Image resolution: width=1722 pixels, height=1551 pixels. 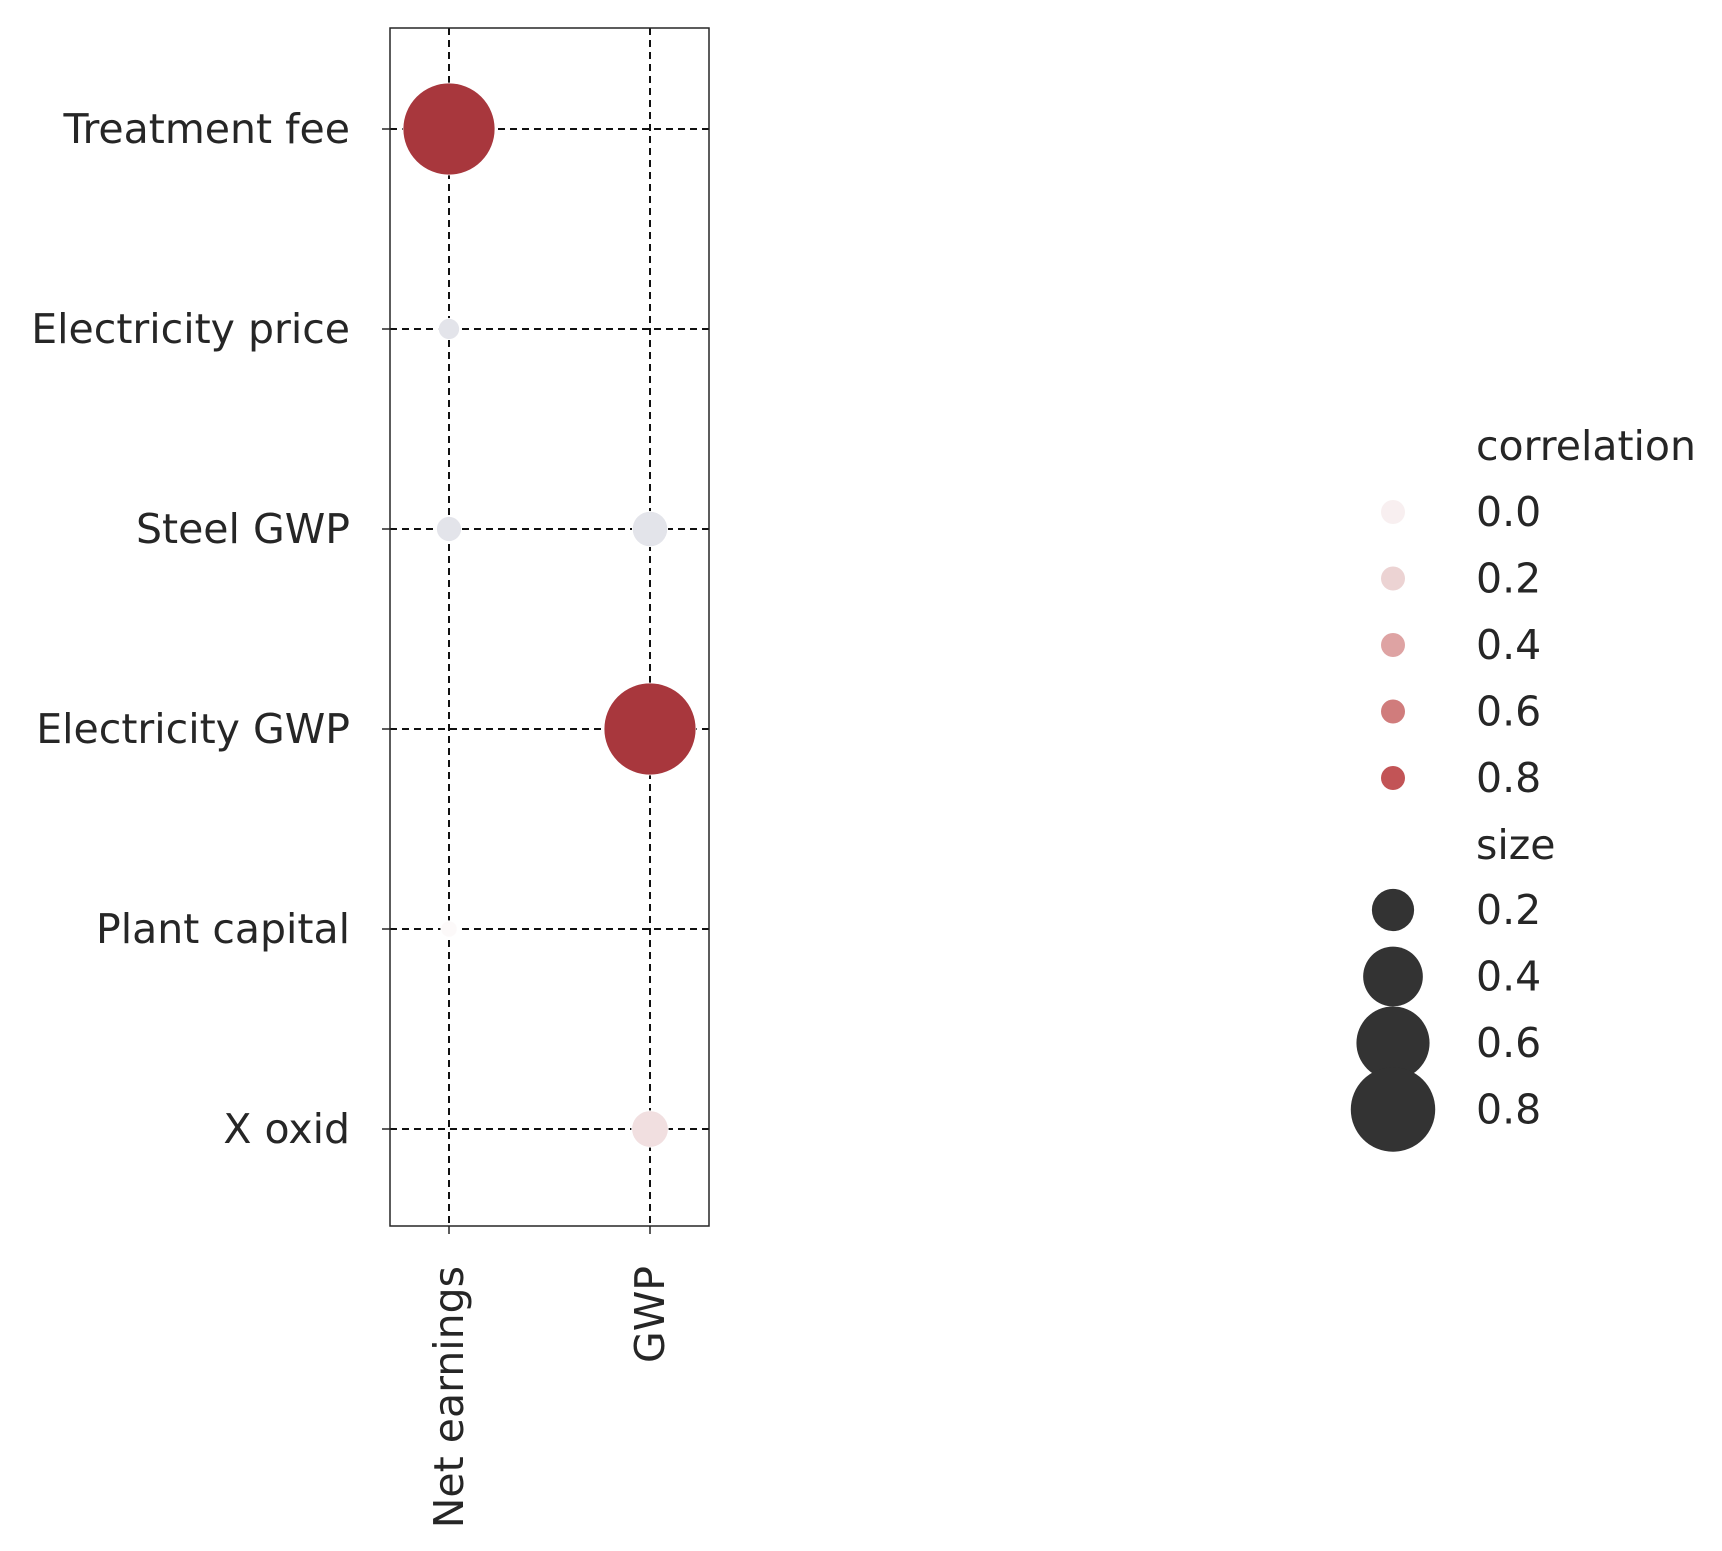 What do you see at coordinates (1508, 579) in the screenshot?
I see `legend-hue-label: 0.2` at bounding box center [1508, 579].